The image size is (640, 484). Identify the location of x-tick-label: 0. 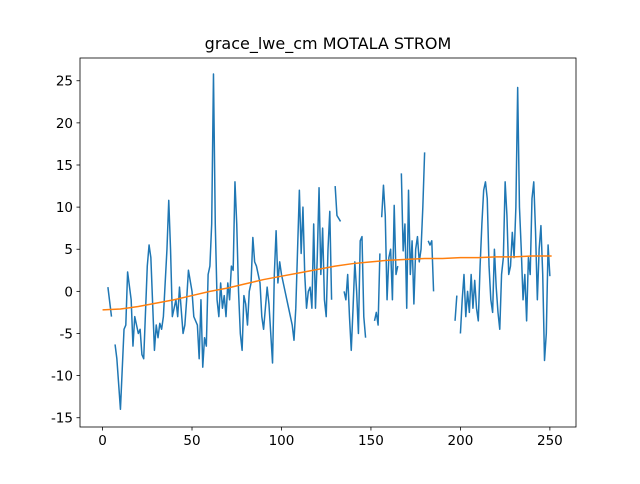
(102, 441).